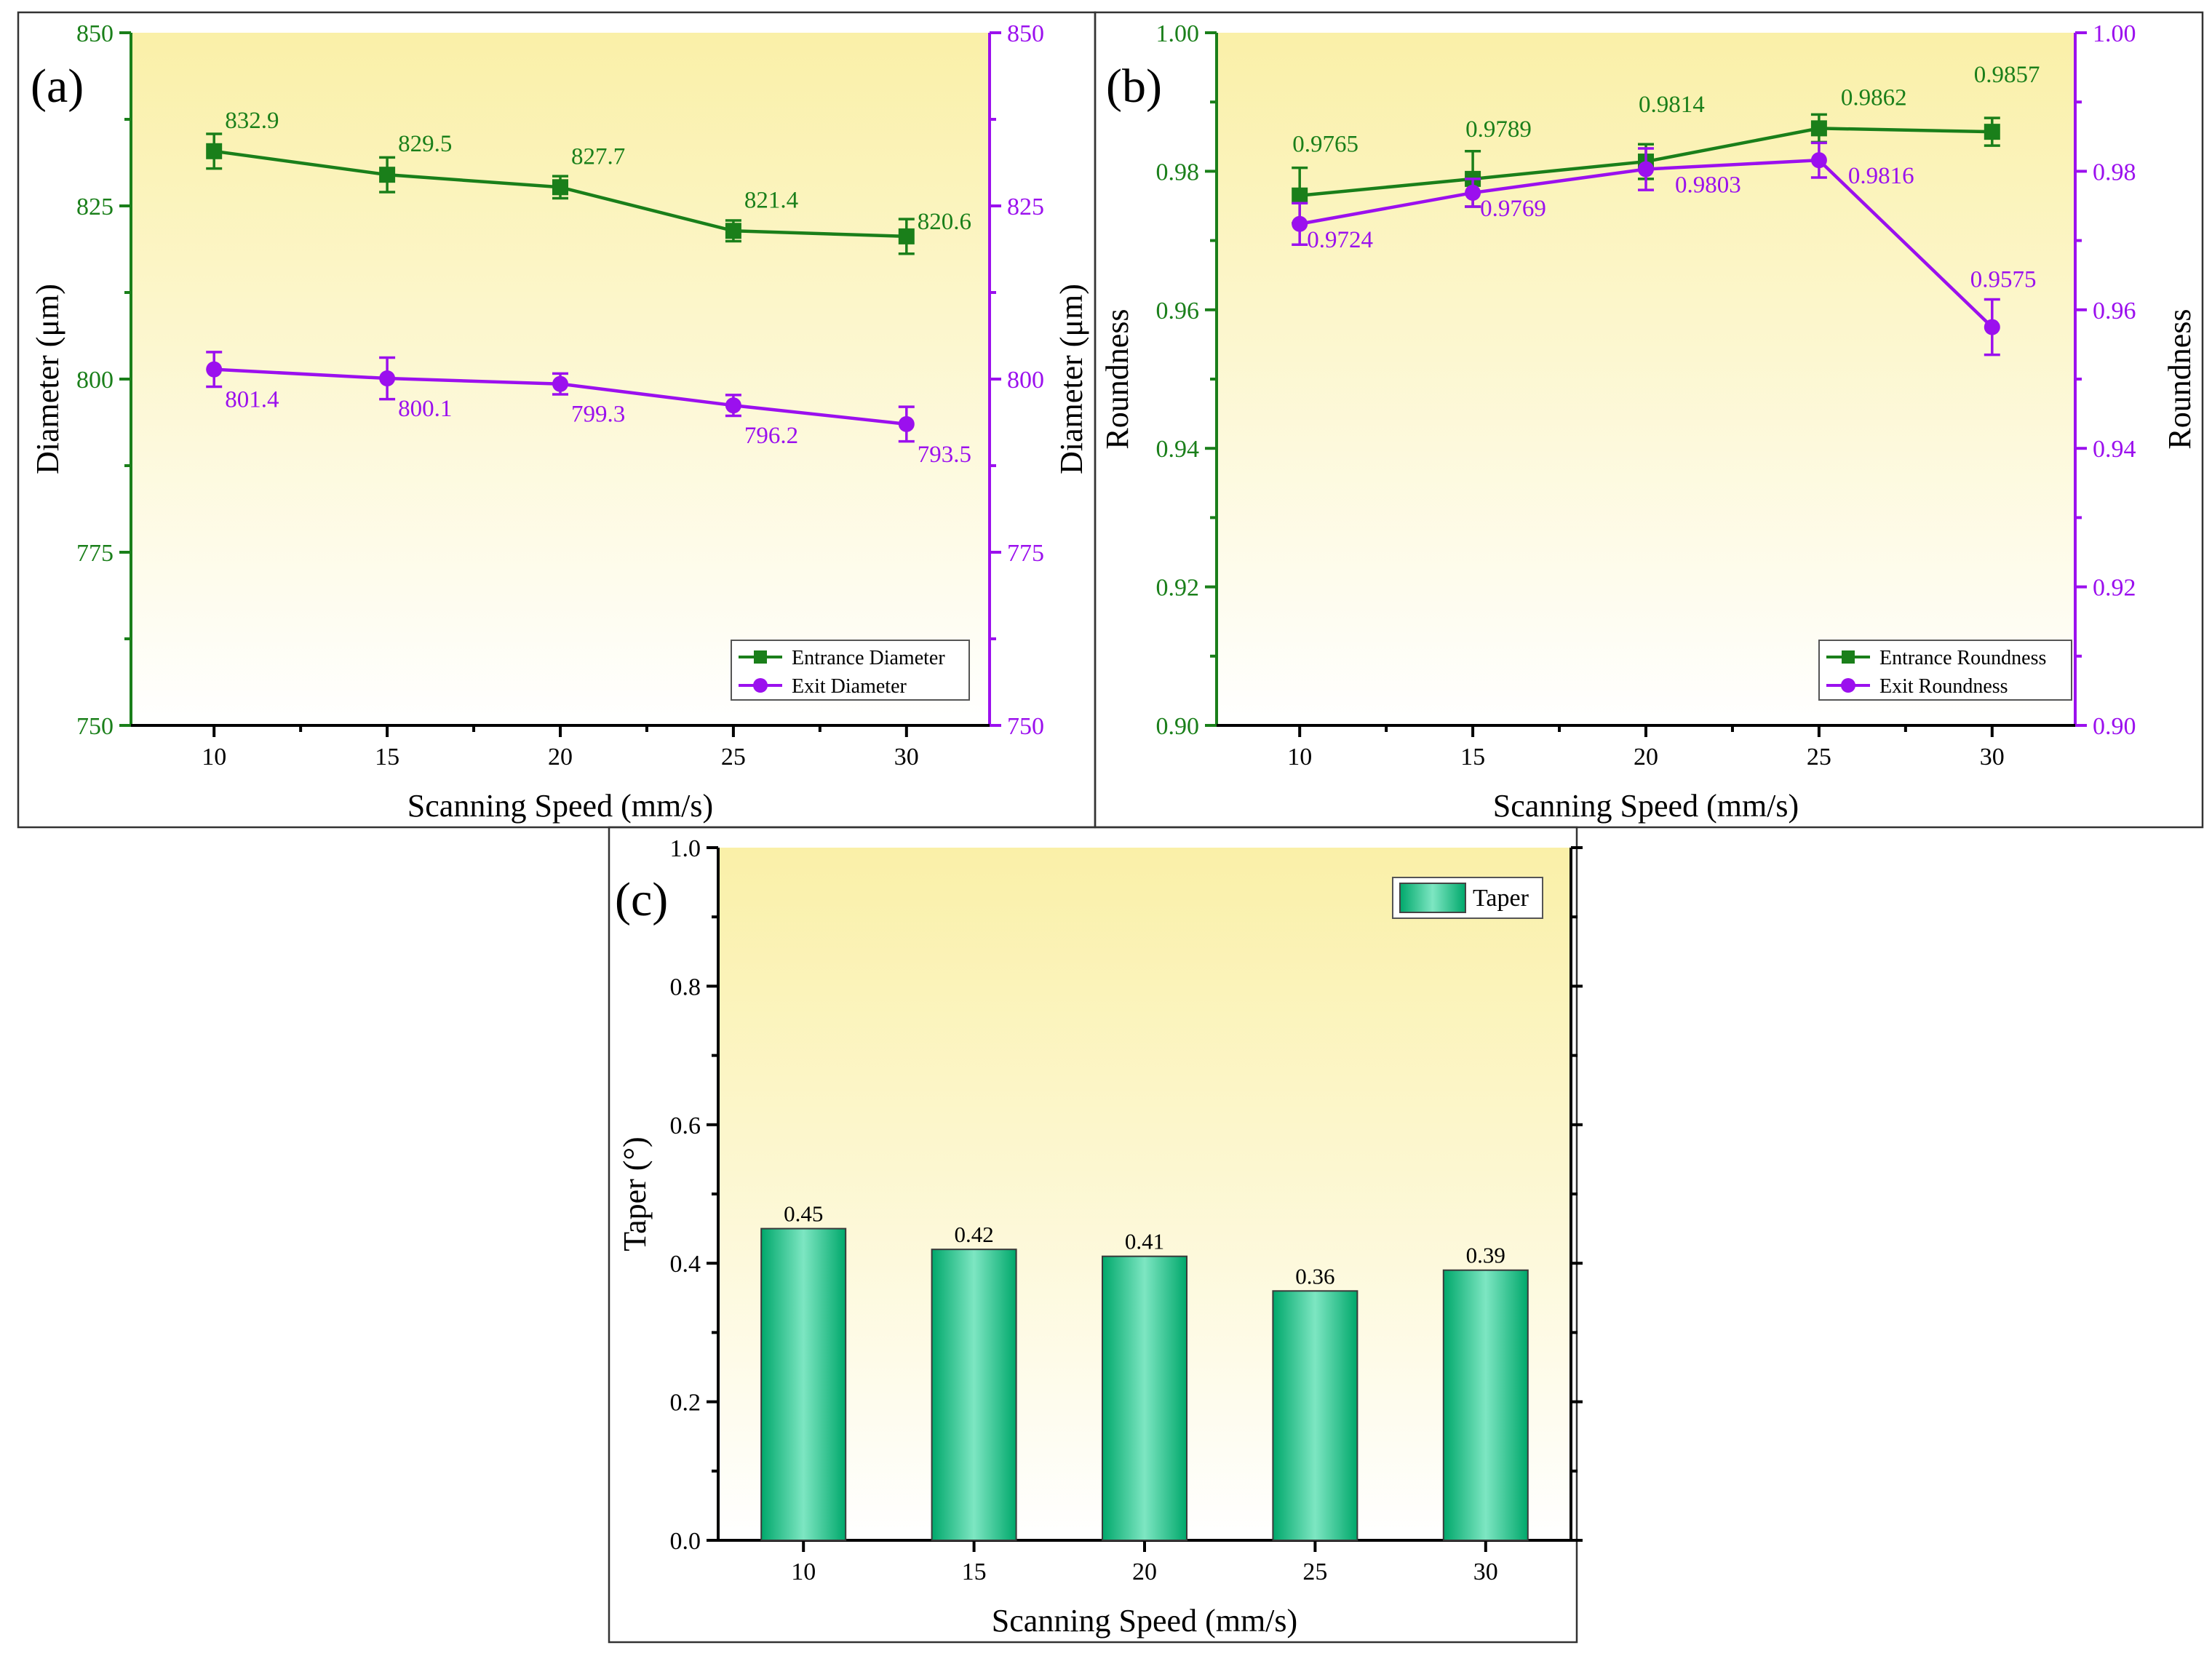 This screenshot has width=2212, height=1664. What do you see at coordinates (2114, 449) in the screenshot?
I see `panel-b-right-tick-label: 0.94` at bounding box center [2114, 449].